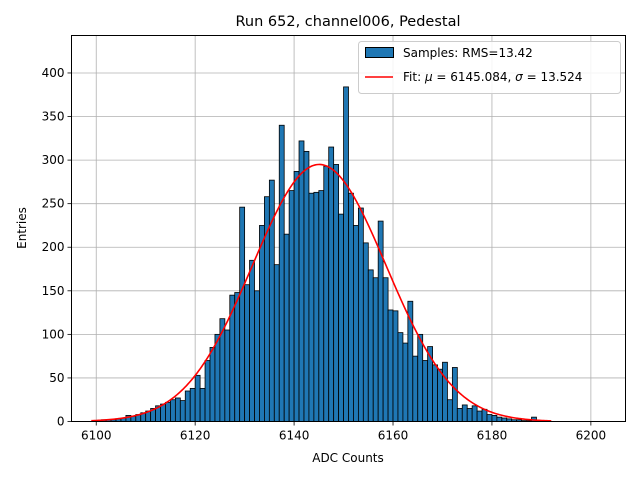 This screenshot has height=480, width=640. What do you see at coordinates (519, 77) in the screenshot?
I see `legend-fit-sigma-symbol: σ` at bounding box center [519, 77].